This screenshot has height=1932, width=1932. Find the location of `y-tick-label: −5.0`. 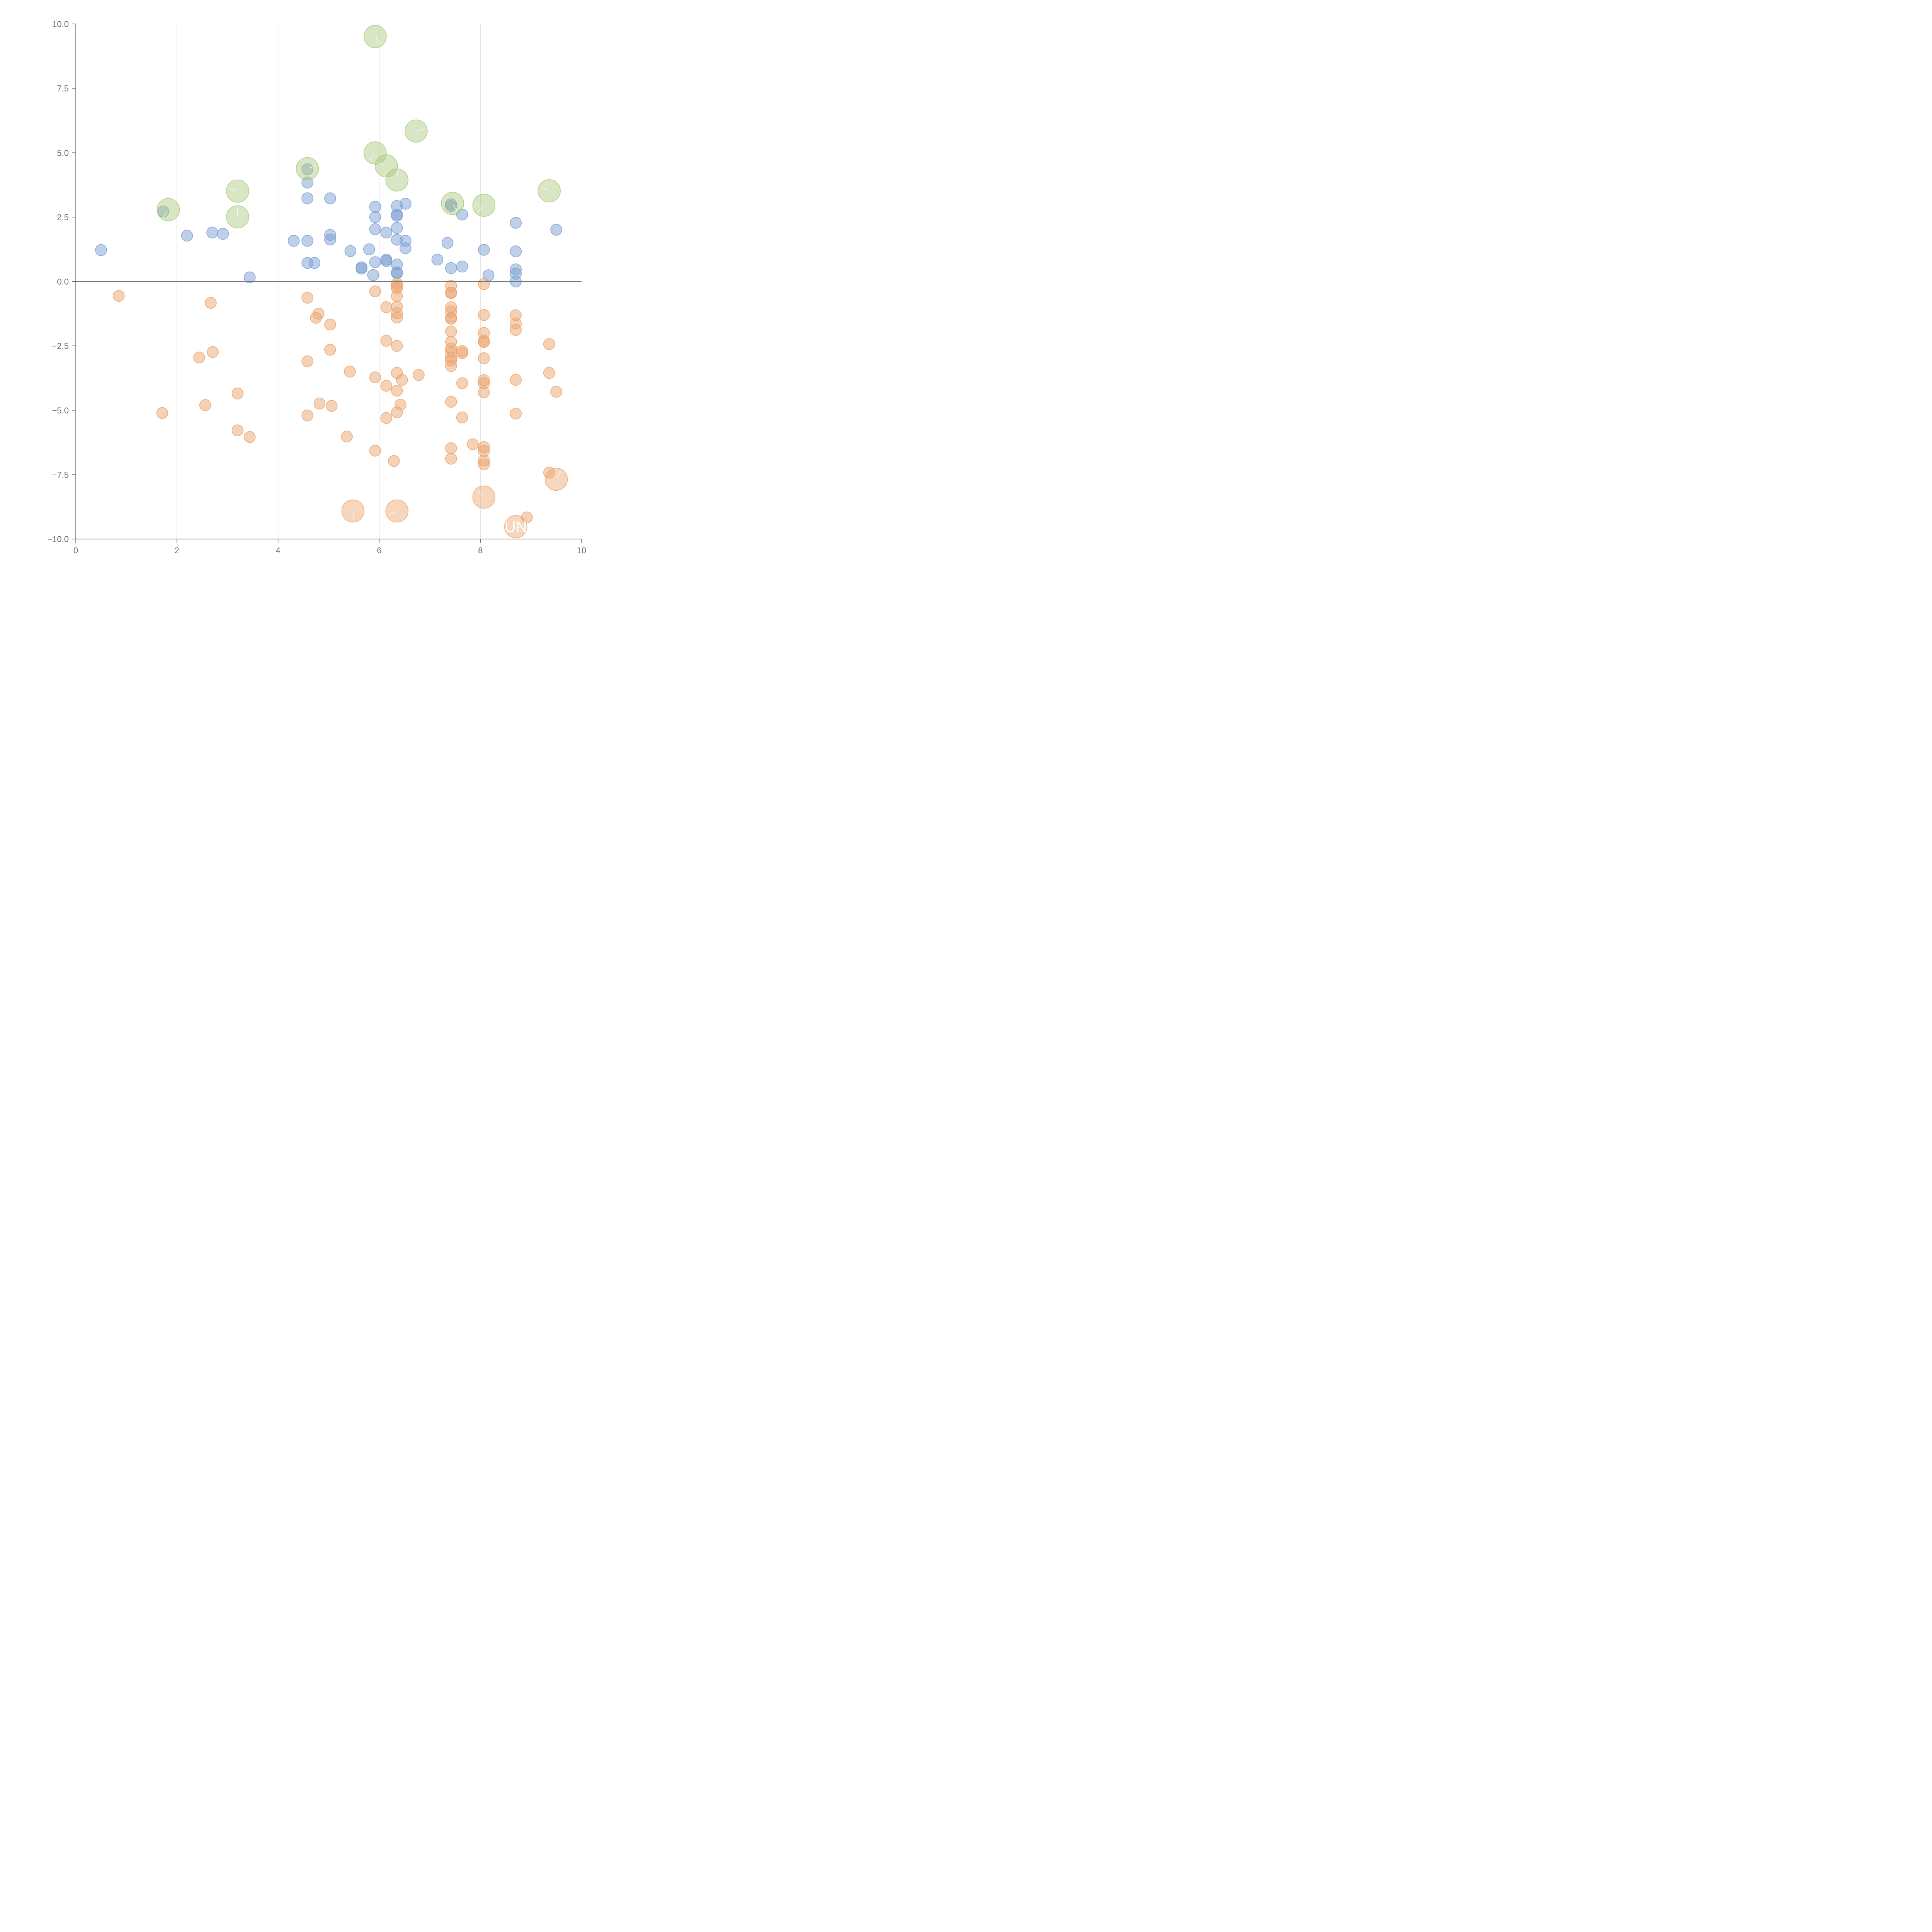

y-tick-label: −5.0 is located at coordinates (61, 411).